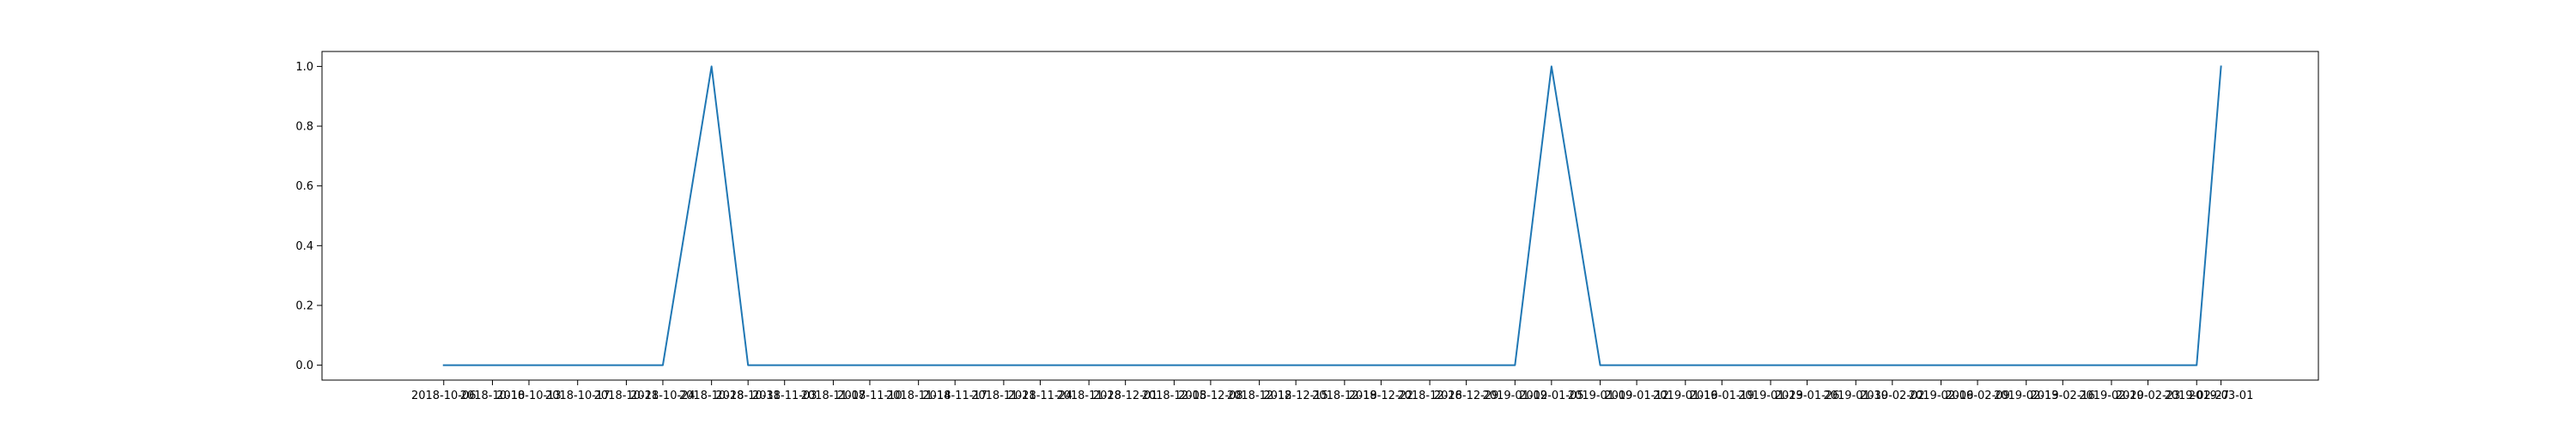  I want to click on x-tick-label: 2018-10-21, so click(627, 396).